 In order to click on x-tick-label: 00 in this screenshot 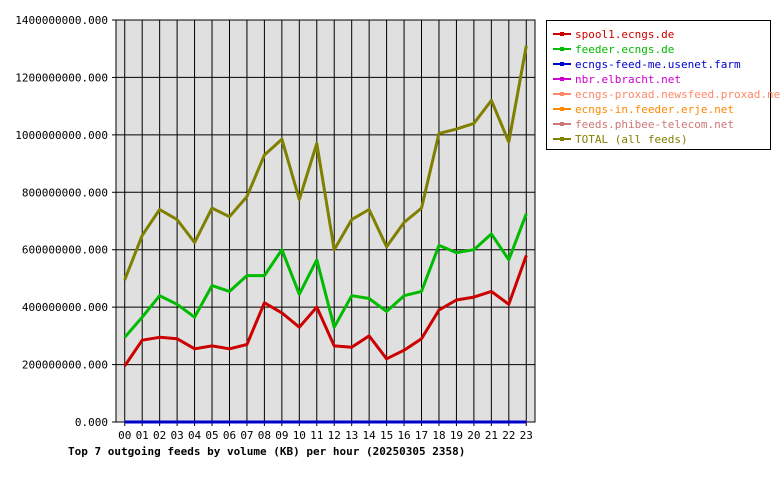, I will do `click(124, 435)`.